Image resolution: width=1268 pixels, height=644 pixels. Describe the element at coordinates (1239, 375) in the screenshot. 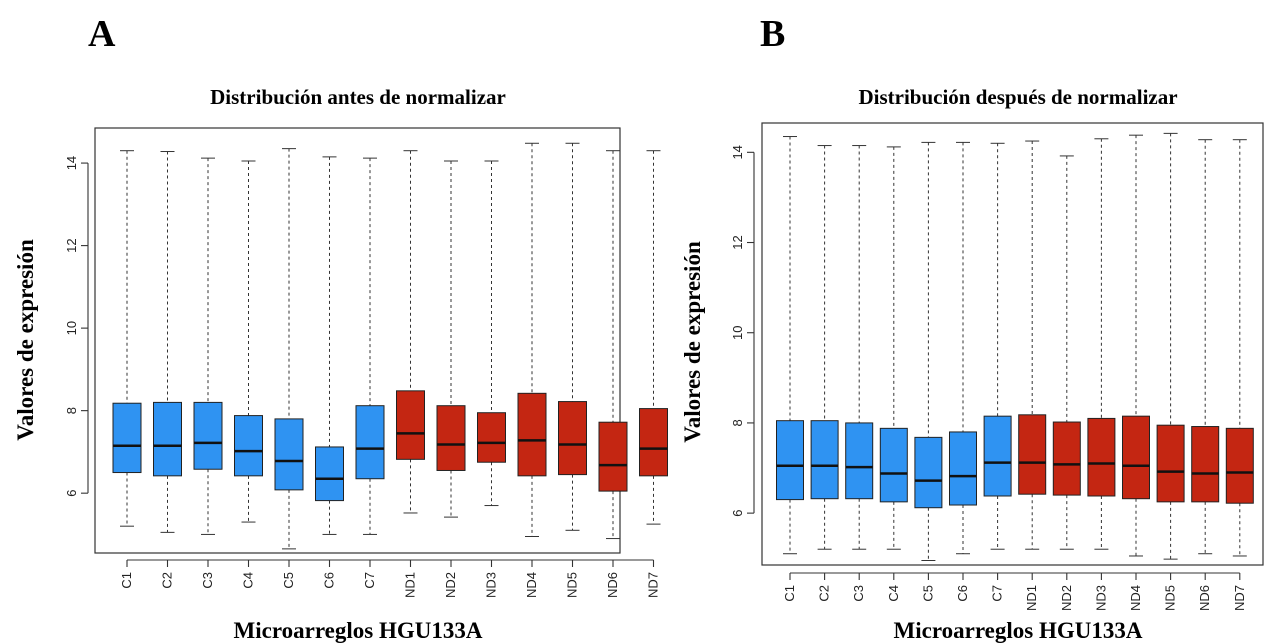

I see `panel-b-box-nd7: ND7` at that location.